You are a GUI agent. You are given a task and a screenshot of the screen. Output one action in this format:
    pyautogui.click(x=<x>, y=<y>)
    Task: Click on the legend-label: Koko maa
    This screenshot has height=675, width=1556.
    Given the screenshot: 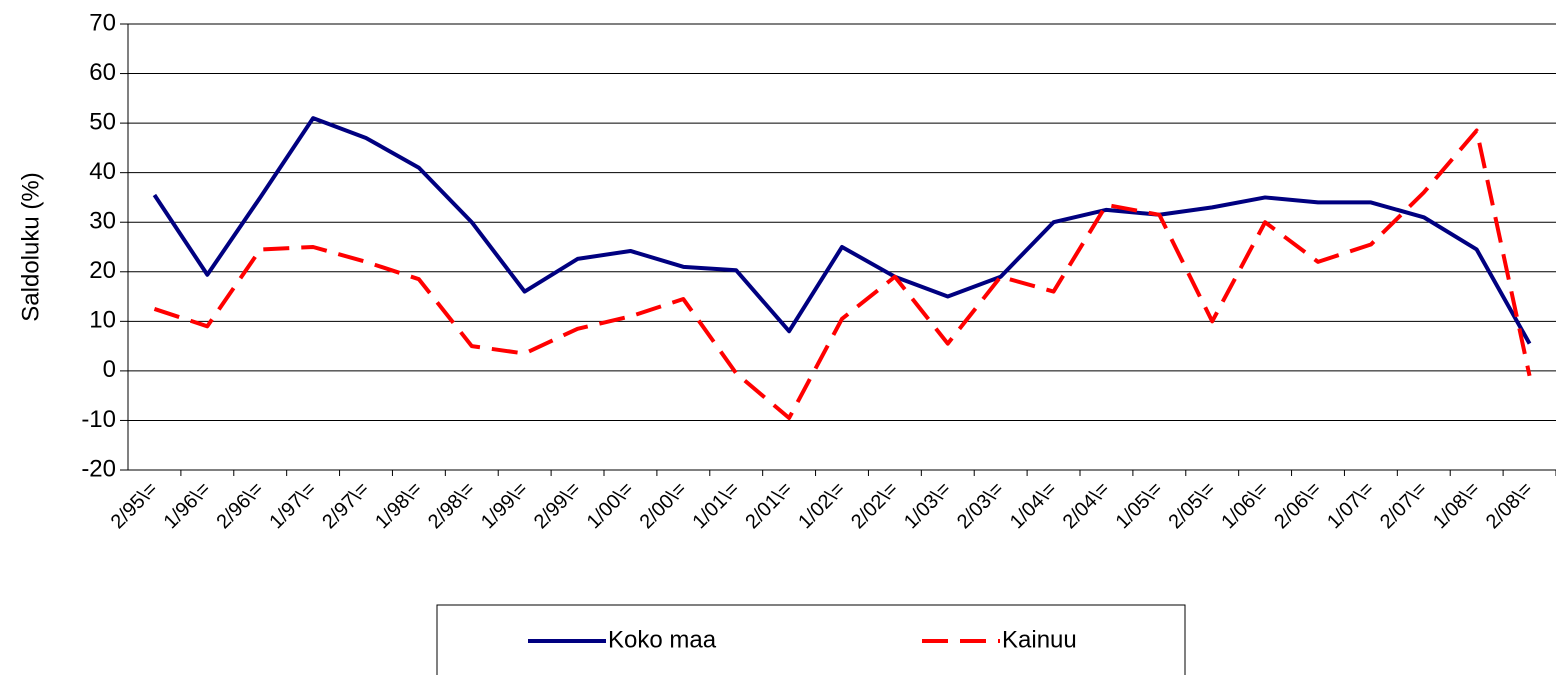 What is the action you would take?
    pyautogui.click(x=662, y=639)
    